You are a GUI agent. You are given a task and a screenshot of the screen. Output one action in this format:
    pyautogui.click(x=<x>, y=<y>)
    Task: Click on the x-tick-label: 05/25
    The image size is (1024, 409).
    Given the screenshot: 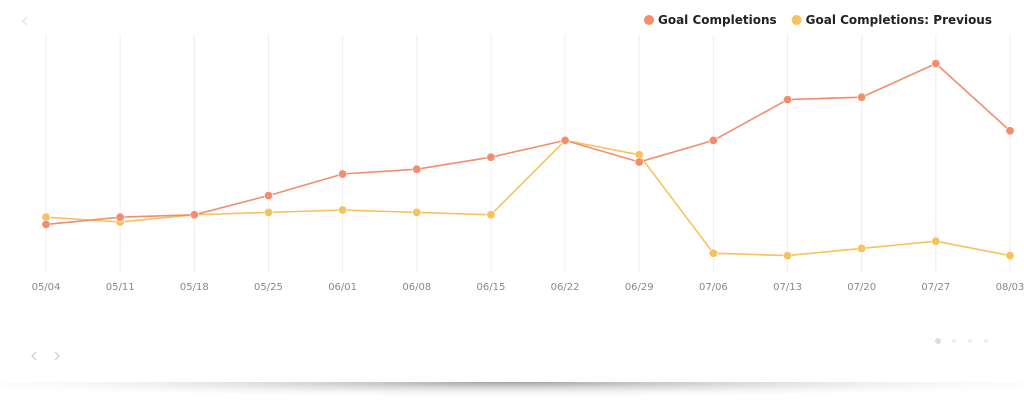 What is the action you would take?
    pyautogui.click(x=268, y=287)
    